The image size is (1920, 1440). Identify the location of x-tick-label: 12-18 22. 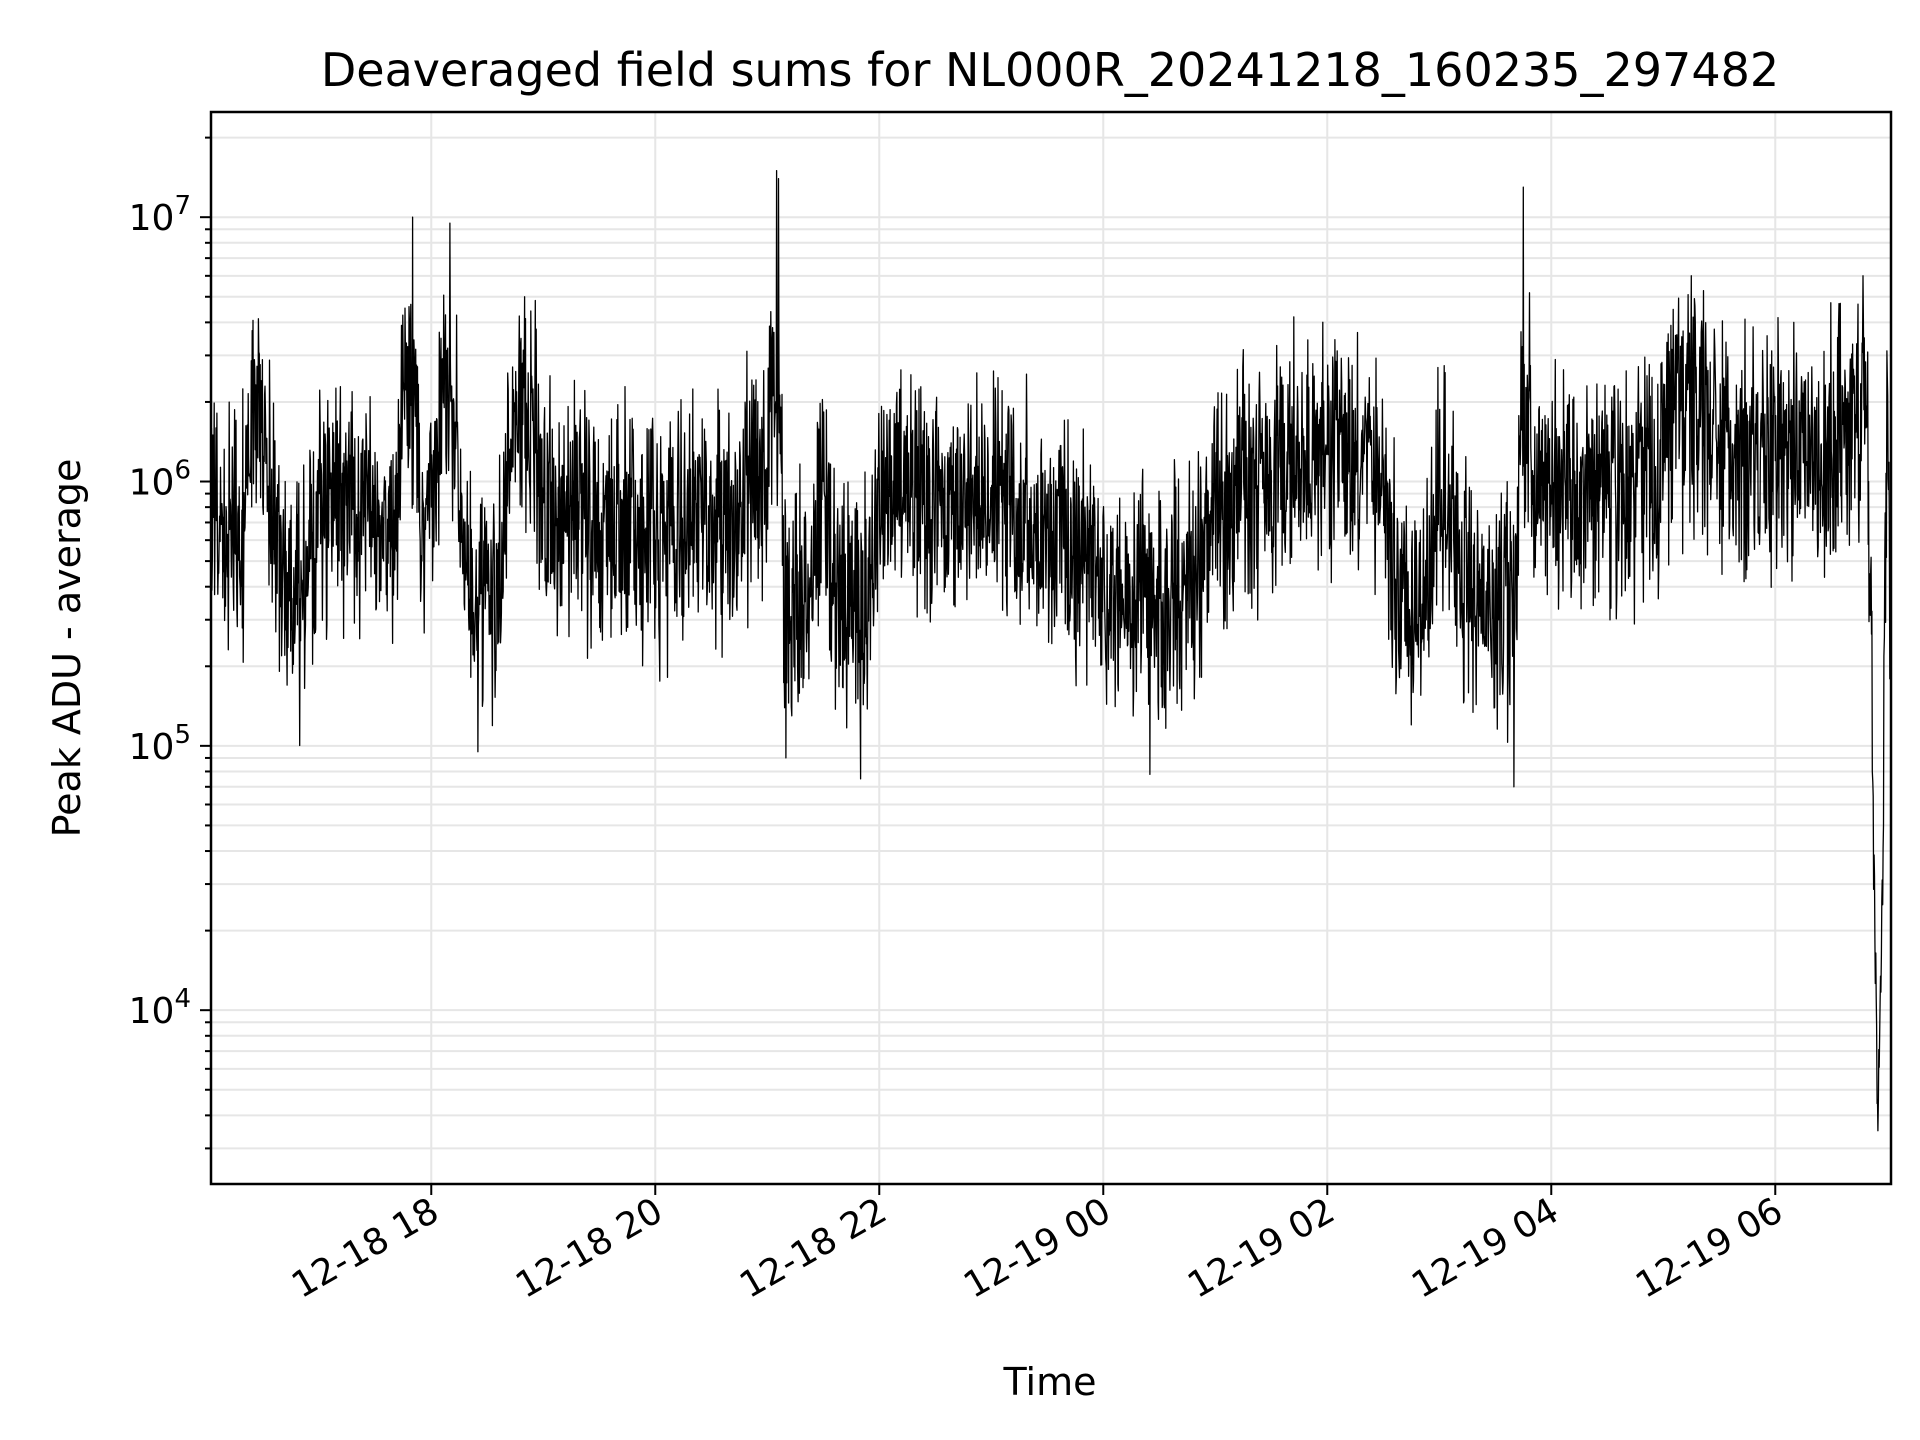
(813, 1248).